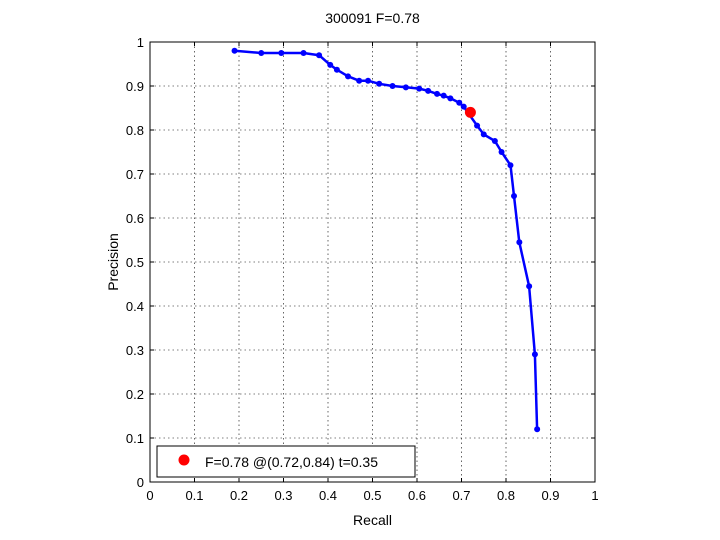  Describe the element at coordinates (135, 218) in the screenshot. I see `y-tick-label: 0.6` at that location.